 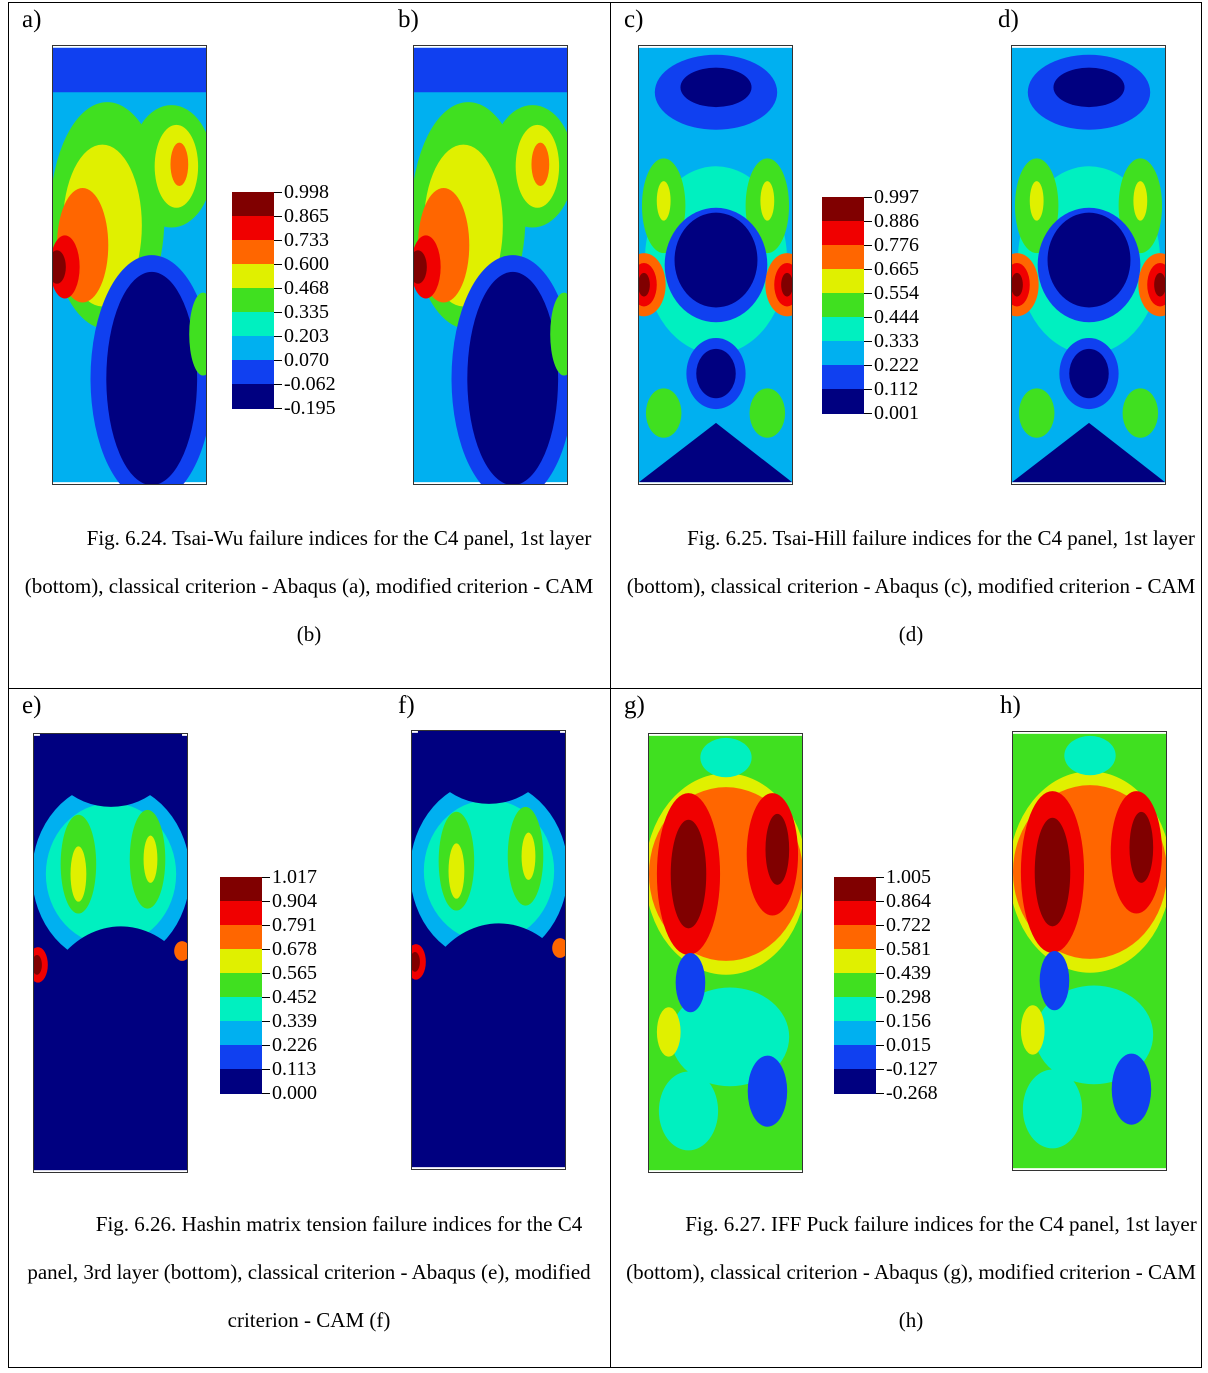 I want to click on panel-label: h), so click(x=1010, y=705).